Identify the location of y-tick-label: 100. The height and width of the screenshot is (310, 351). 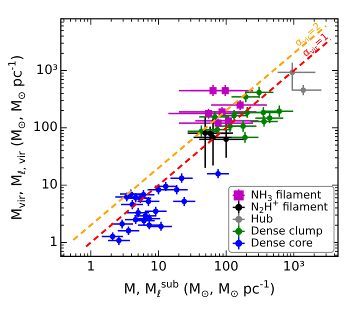
(45, 128).